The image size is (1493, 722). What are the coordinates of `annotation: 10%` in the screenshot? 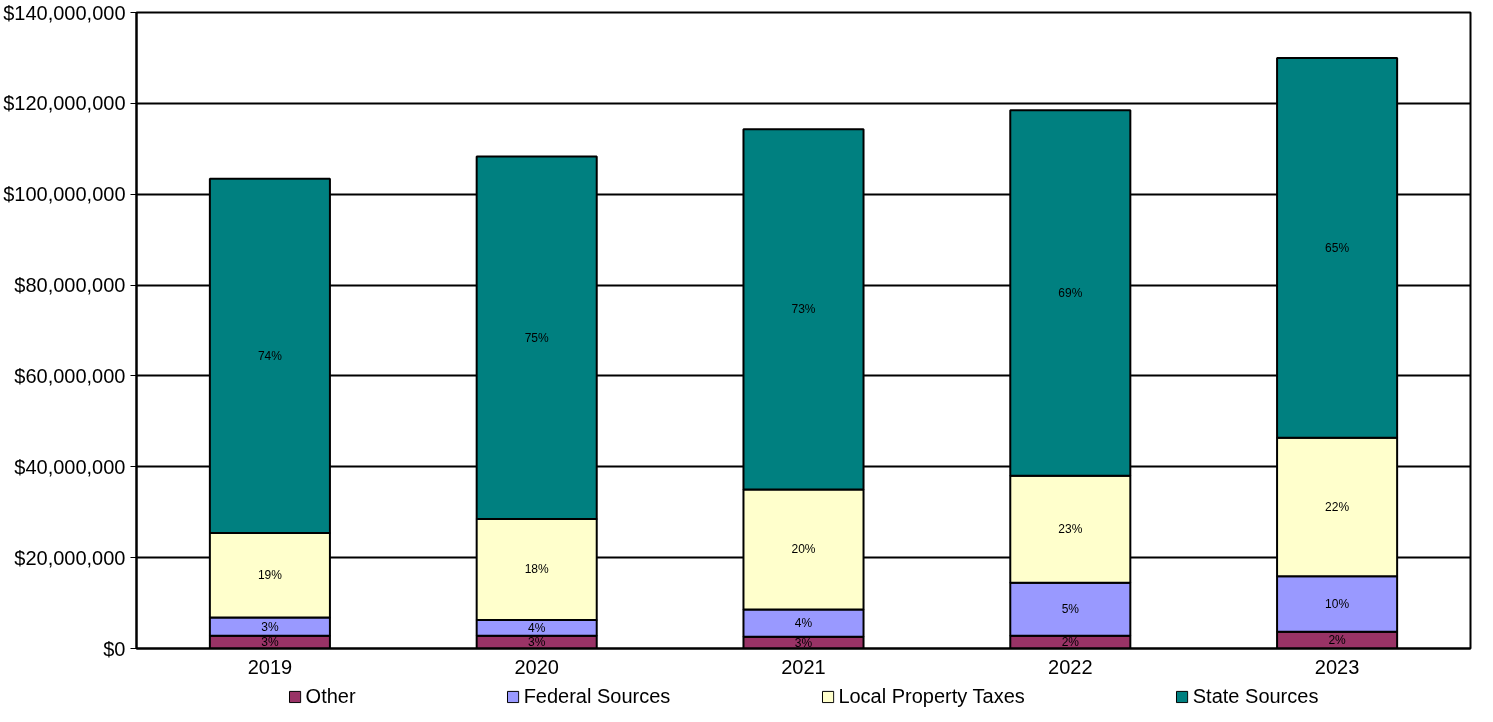 It's located at (1337, 603).